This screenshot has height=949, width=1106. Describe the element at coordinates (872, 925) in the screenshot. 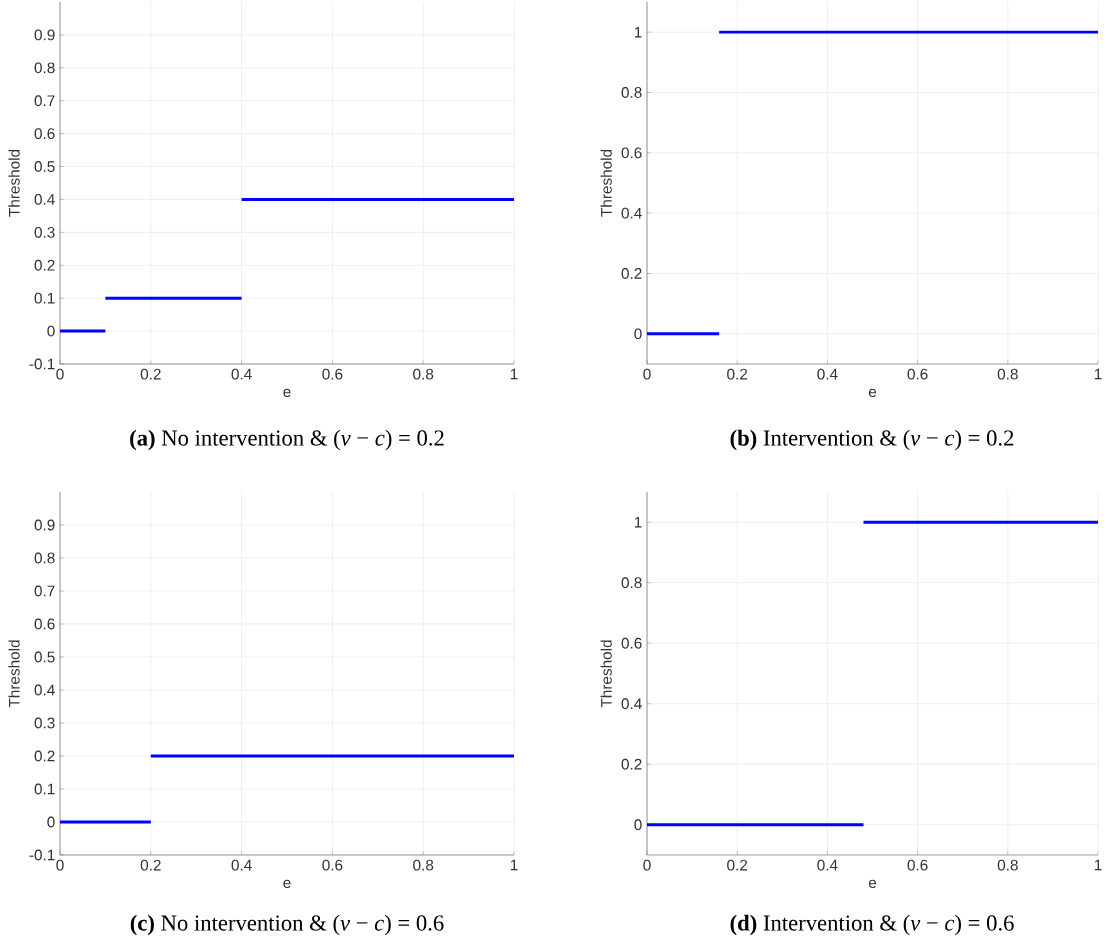

I see `text: (d) Intervention & (v − c) = 0.6` at that location.